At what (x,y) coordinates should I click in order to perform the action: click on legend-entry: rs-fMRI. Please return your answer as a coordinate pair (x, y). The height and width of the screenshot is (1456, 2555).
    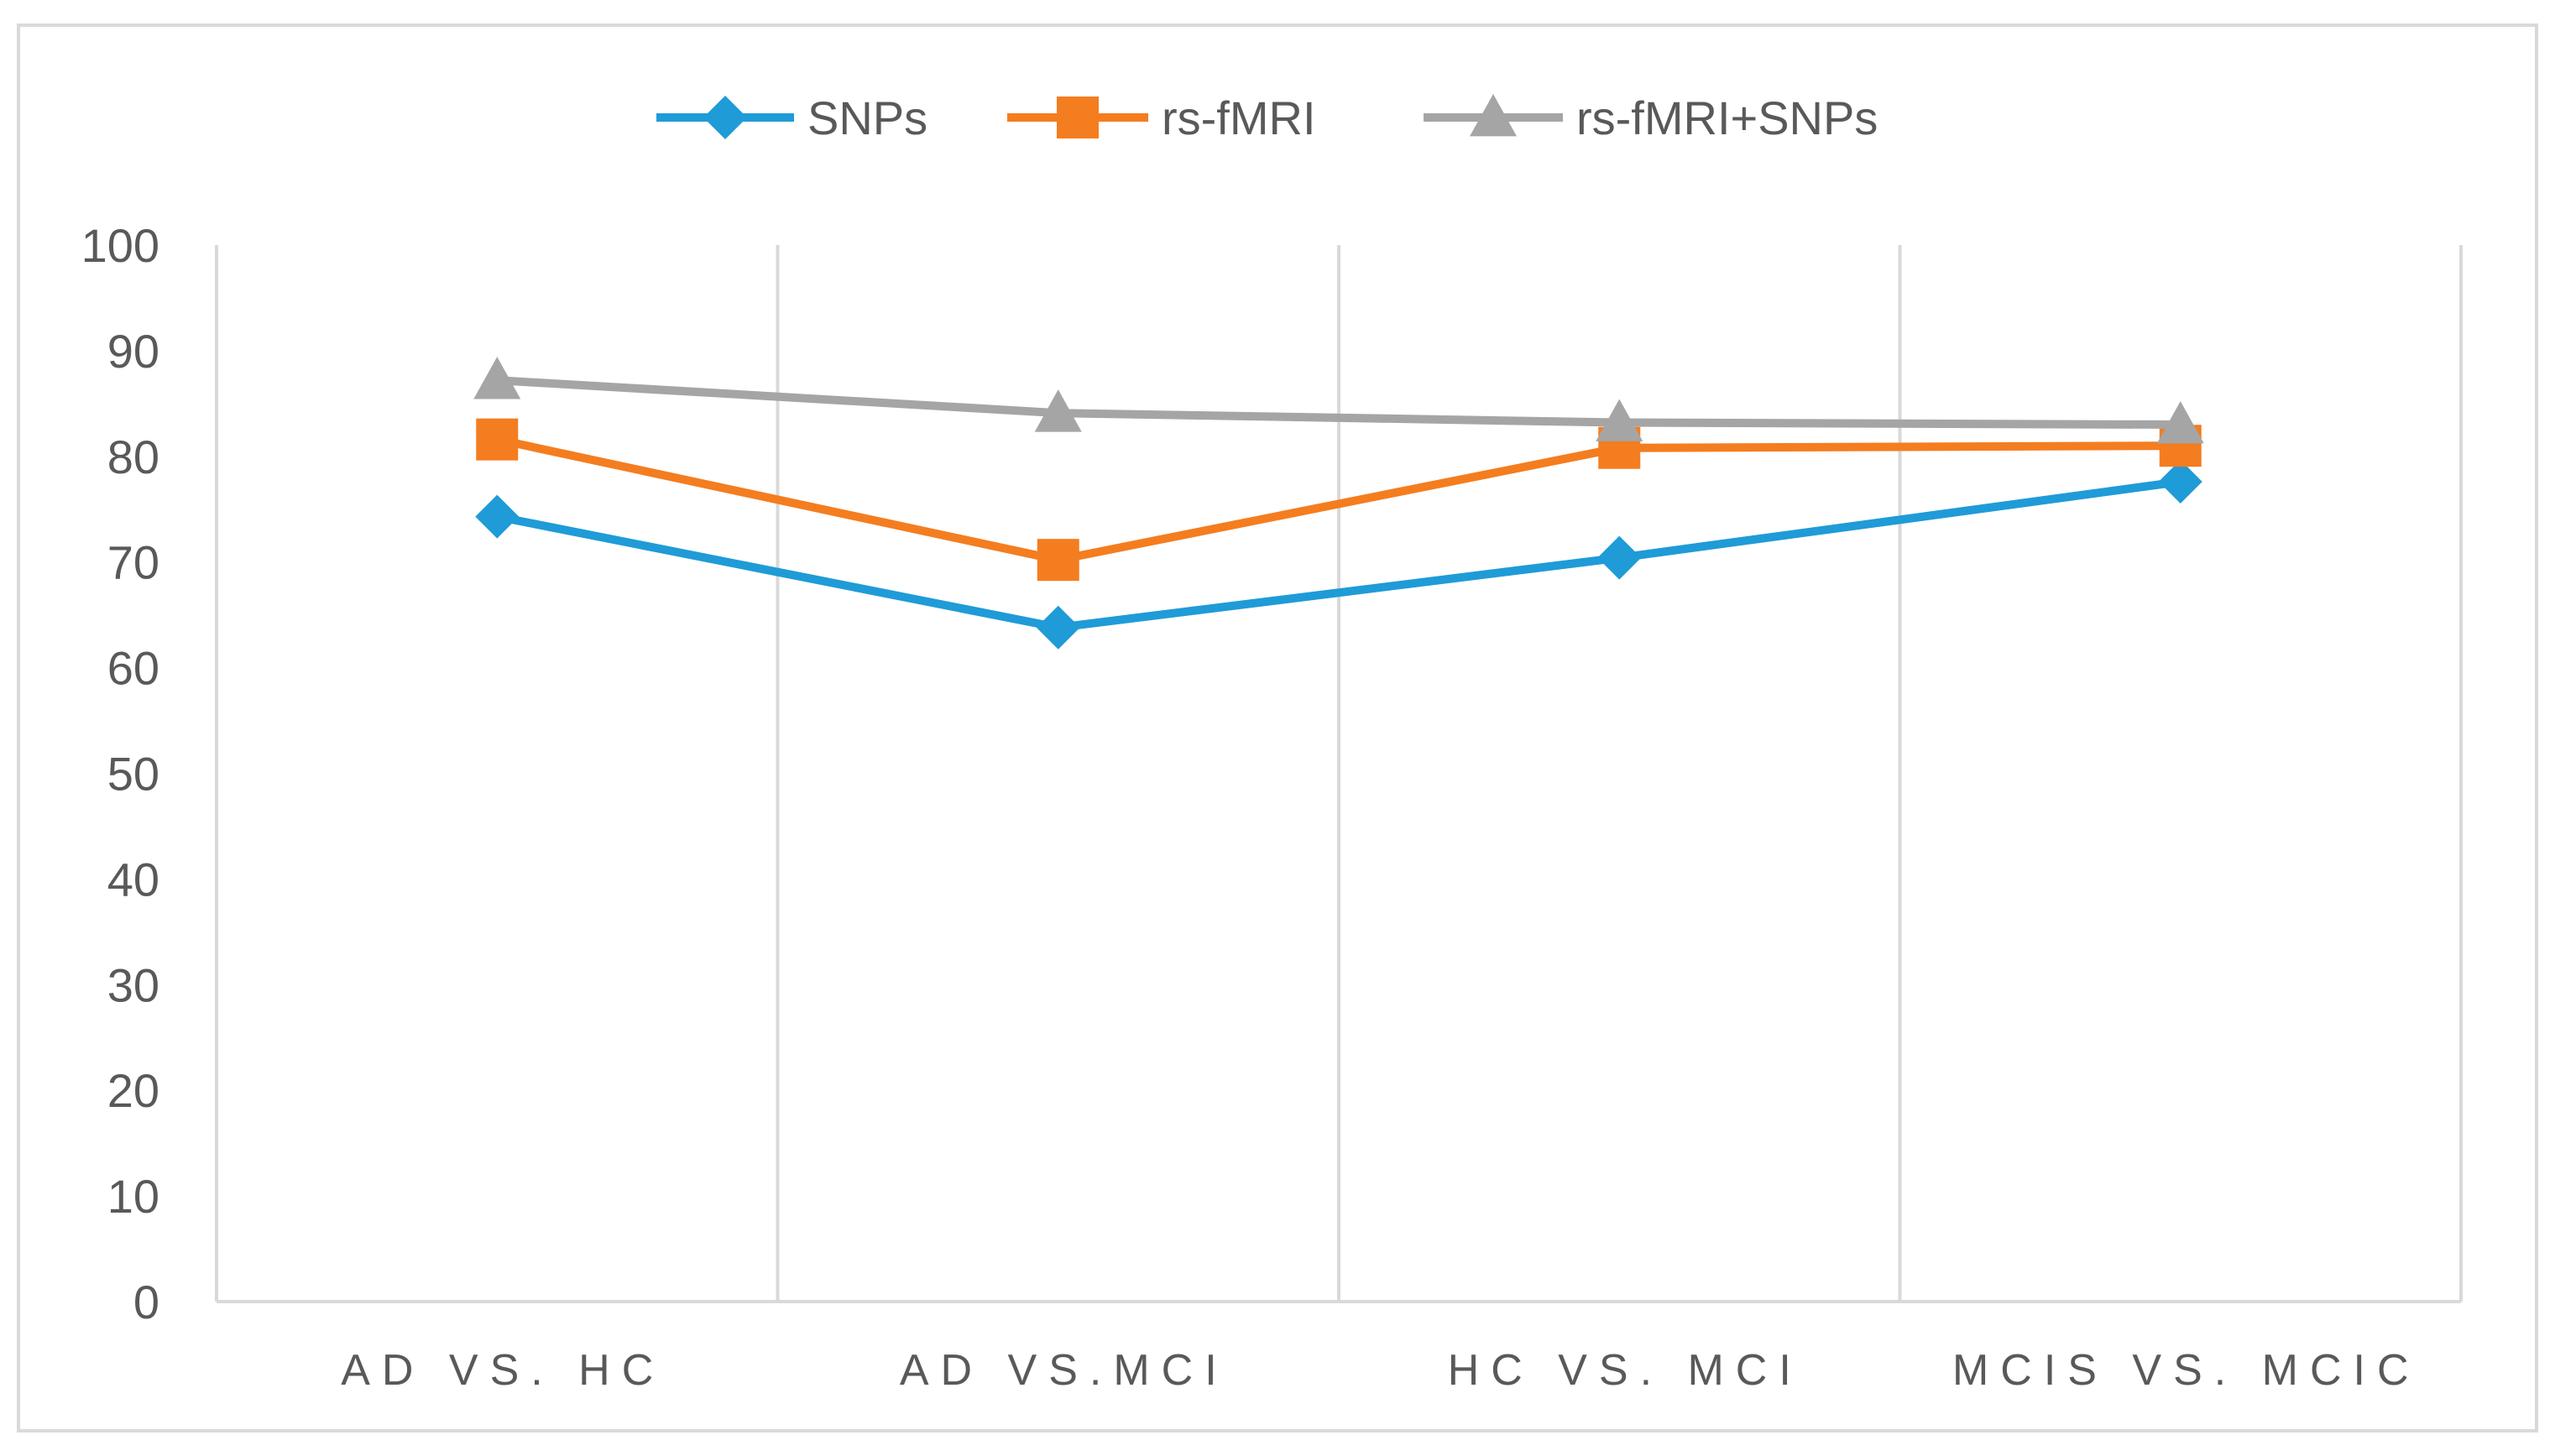
    Looking at the image, I should click on (1161, 117).